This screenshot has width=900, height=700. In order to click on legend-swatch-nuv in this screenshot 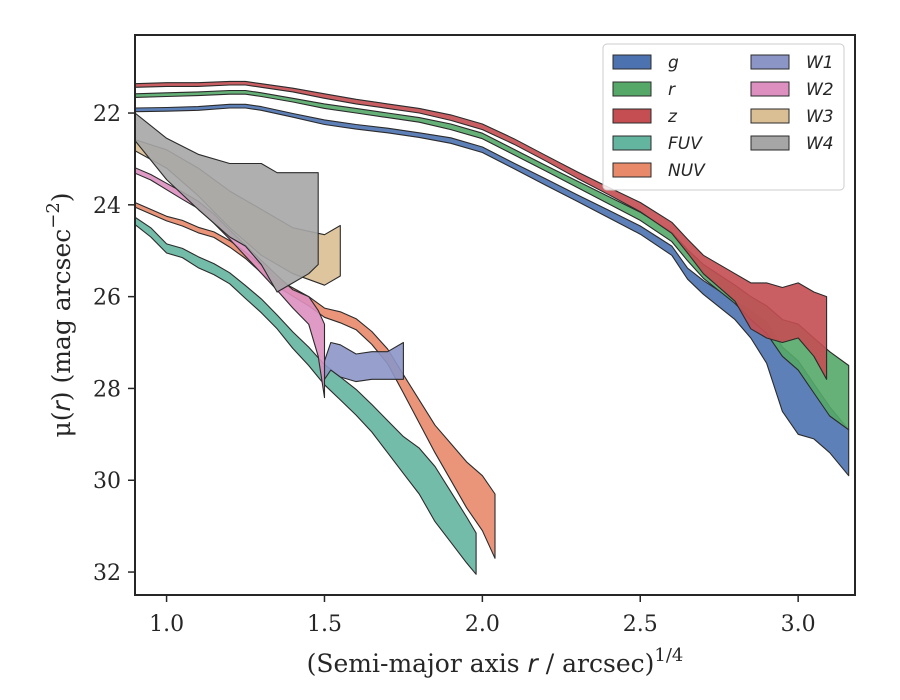, I will do `click(632, 170)`.